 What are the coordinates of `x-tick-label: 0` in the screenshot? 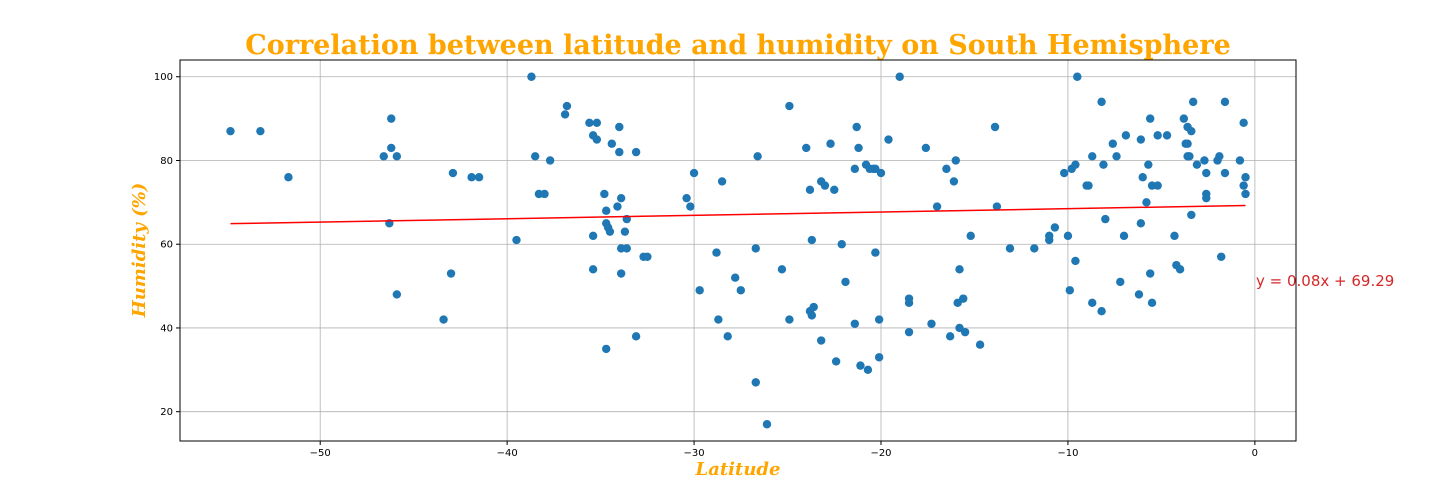 It's located at (1255, 453).